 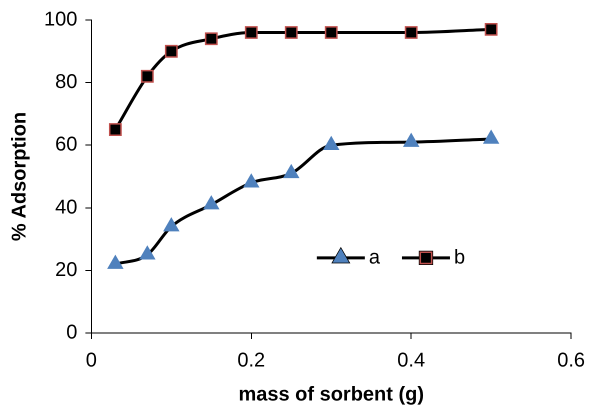 What do you see at coordinates (19, 177) in the screenshot?
I see `y-axis-title: % Adsorption` at bounding box center [19, 177].